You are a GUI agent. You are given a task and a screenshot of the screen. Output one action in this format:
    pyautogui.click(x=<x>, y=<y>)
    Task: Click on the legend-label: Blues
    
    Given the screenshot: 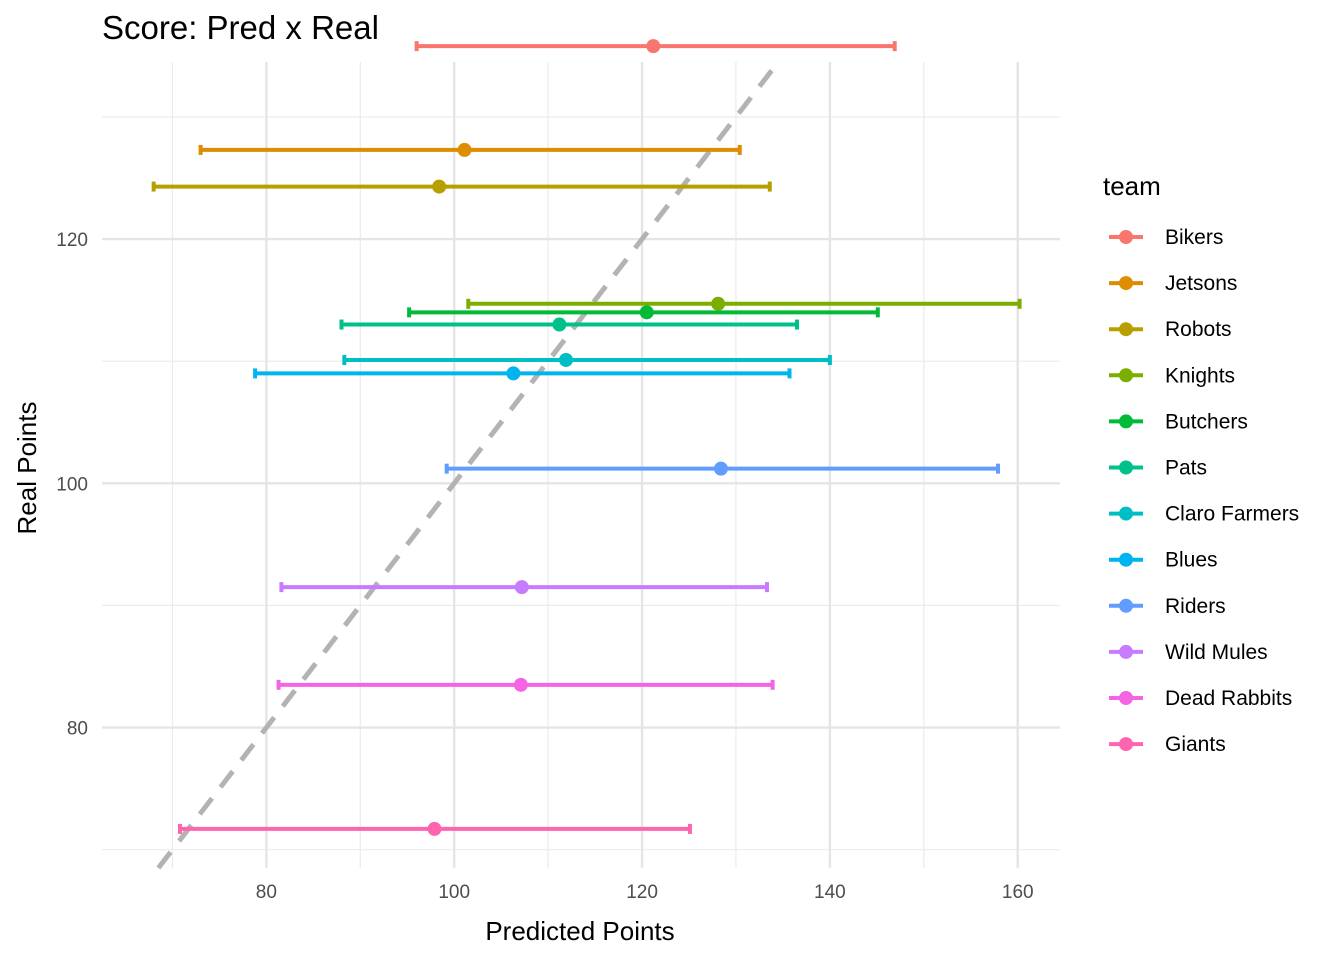 What is the action you would take?
    pyautogui.click(x=1191, y=560)
    